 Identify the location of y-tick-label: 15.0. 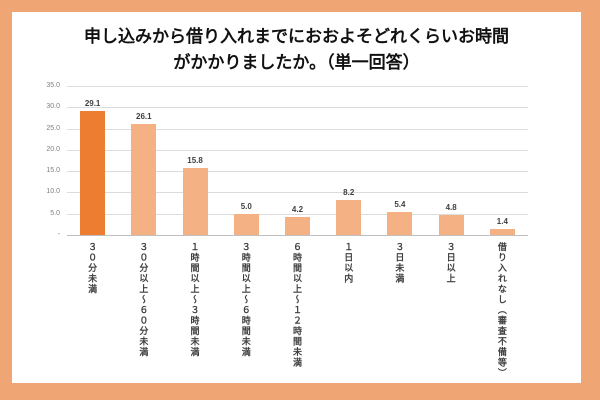
(53, 171).